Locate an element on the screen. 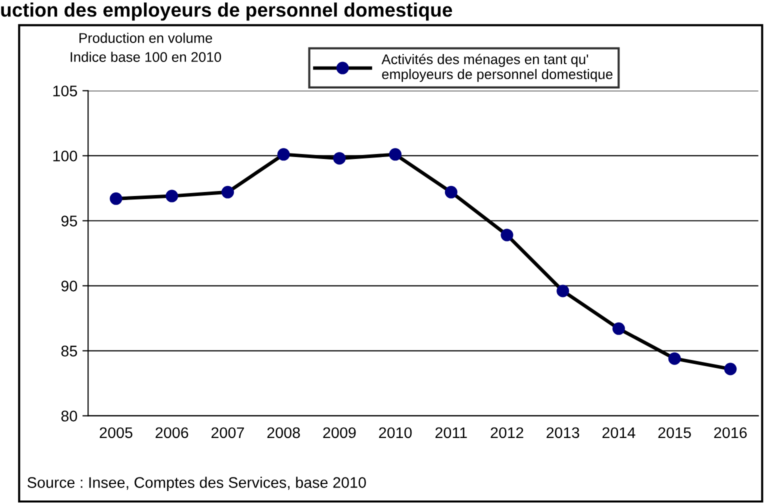 The width and height of the screenshot is (766, 504). x-tick-label: 2007 is located at coordinates (228, 432).